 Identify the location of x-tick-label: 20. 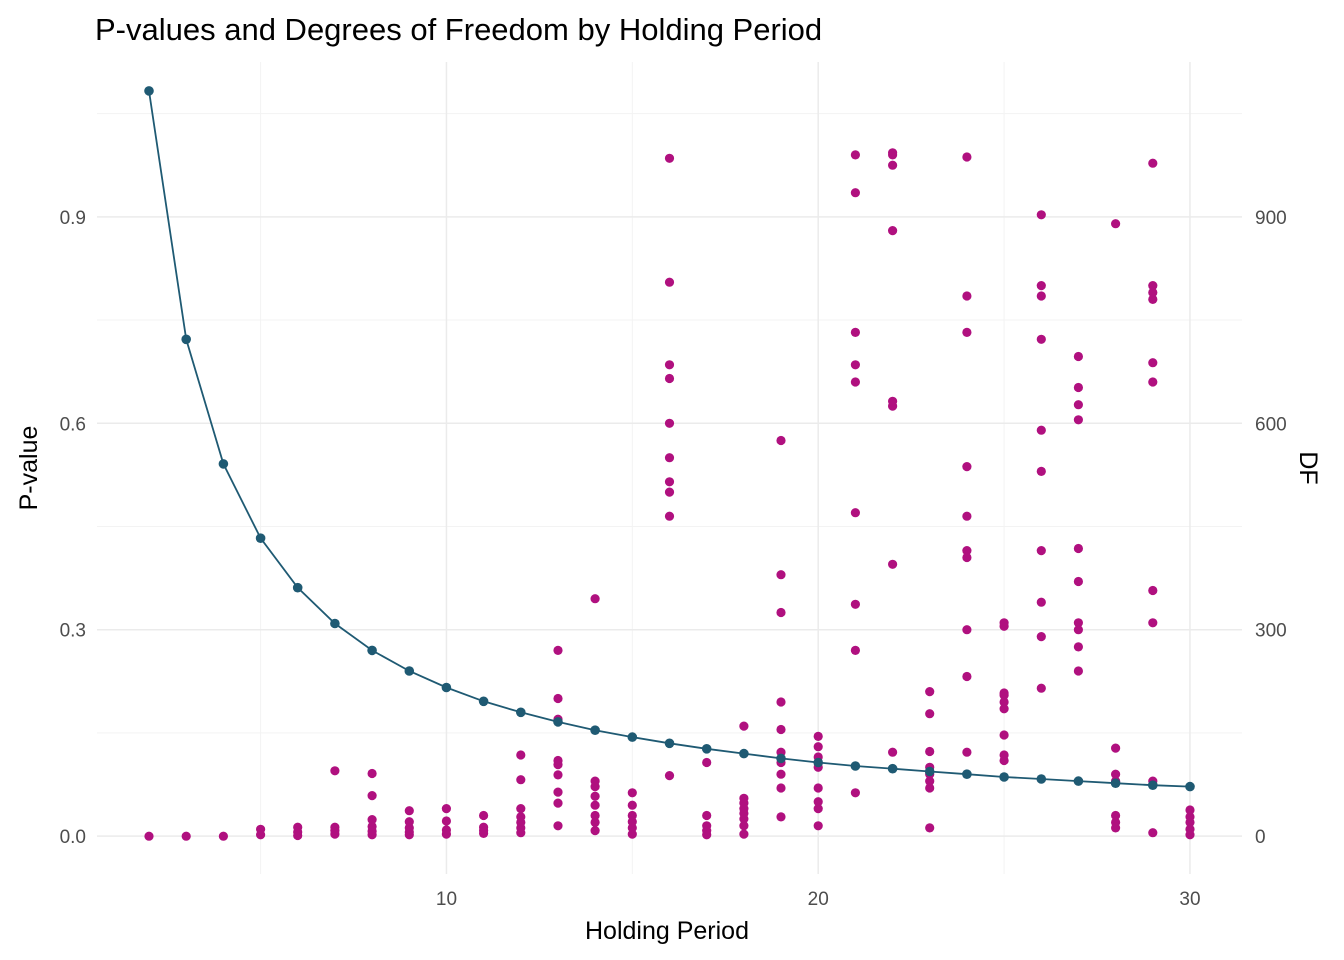
(818, 899).